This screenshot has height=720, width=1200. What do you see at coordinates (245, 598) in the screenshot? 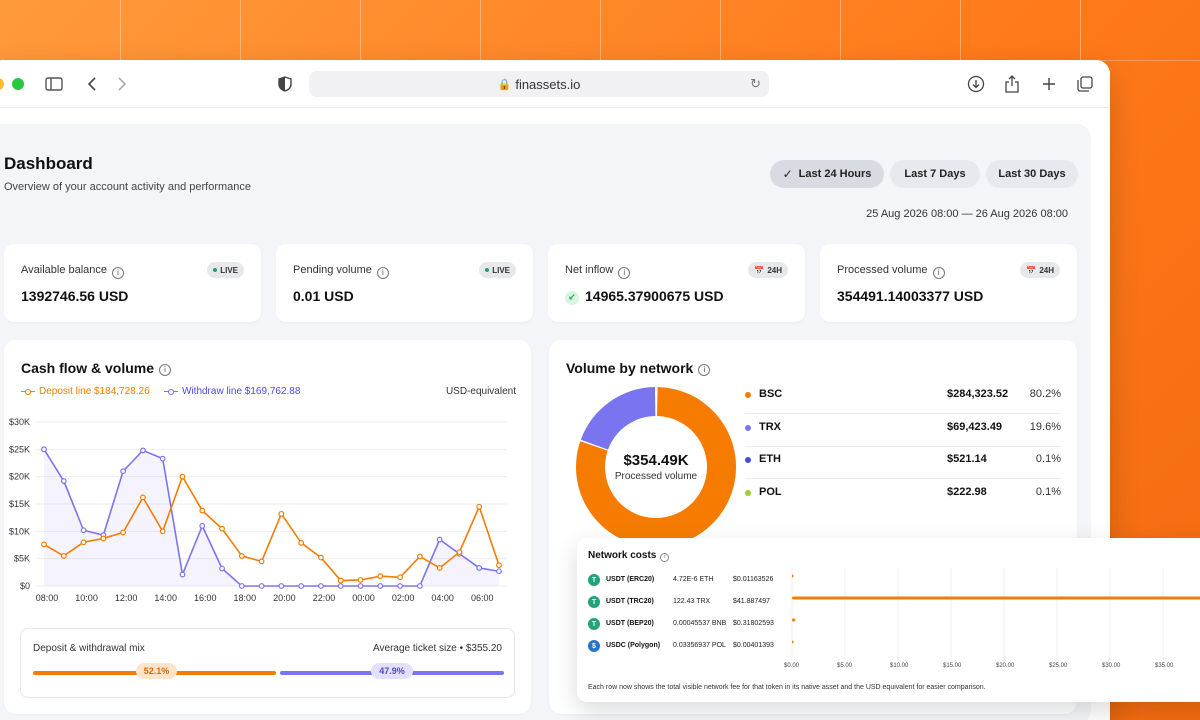
I see `x-tick-label: 18:00` at bounding box center [245, 598].